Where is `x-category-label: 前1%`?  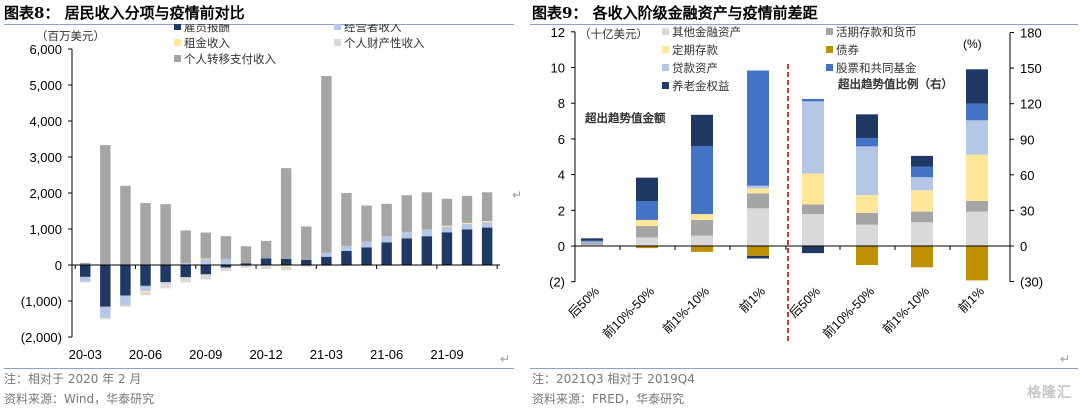
x-category-label: 前1% is located at coordinates (752, 300).